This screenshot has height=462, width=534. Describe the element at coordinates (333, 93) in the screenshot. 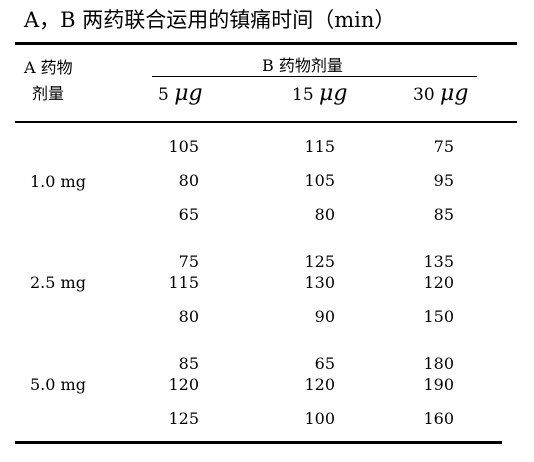

I see `b-dose-col-2-unit: μg` at that location.